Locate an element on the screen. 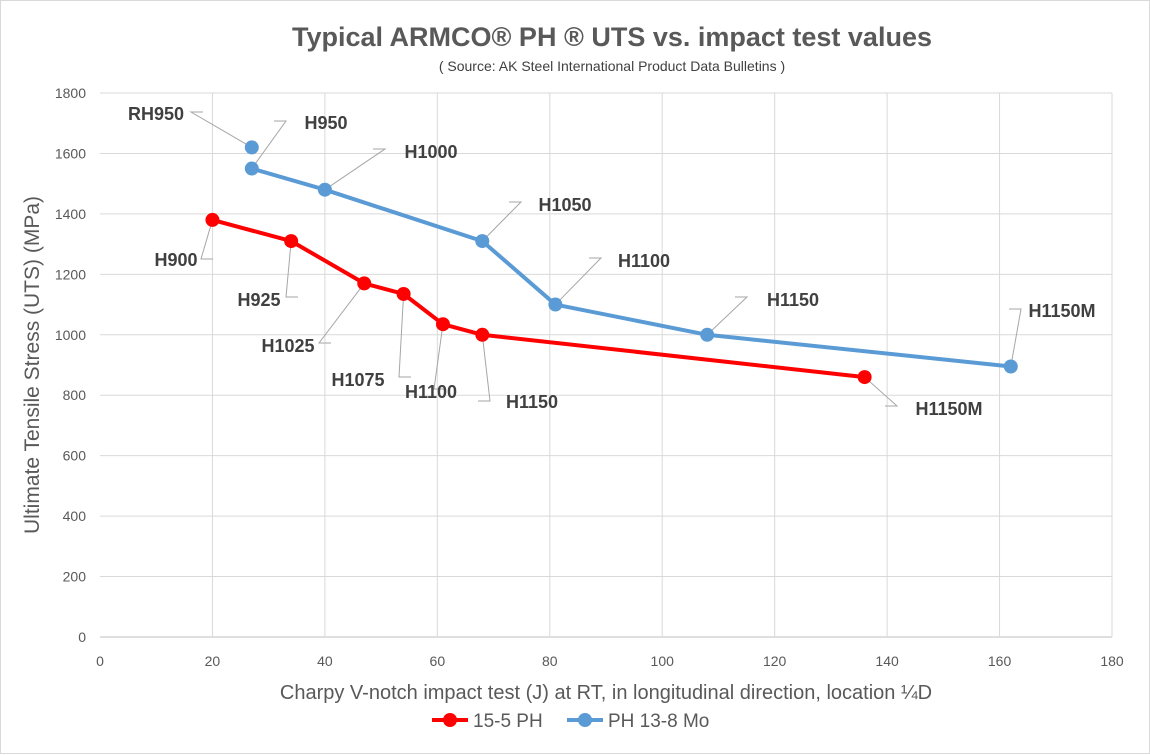 This screenshot has width=1150, height=755. legend: 15-5 PH PH 13-8 Mo is located at coordinates (570, 721).